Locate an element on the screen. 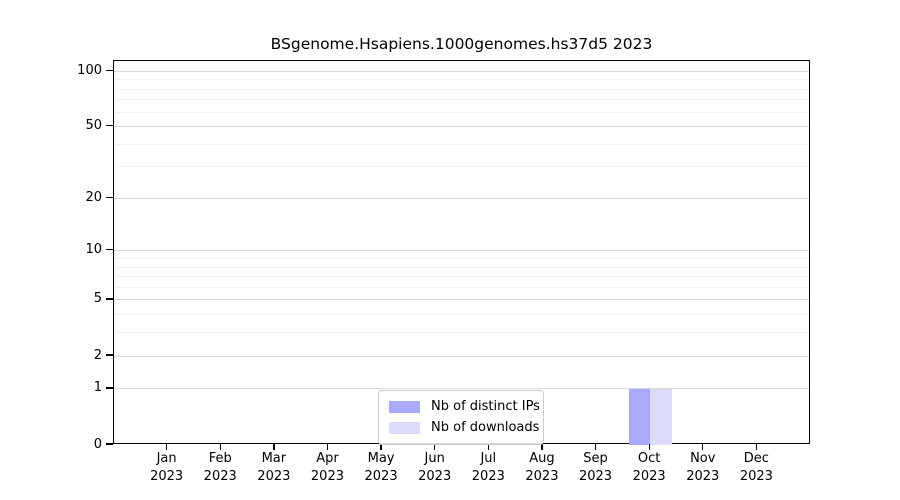  x-tick-label-aug: Aug 2023 is located at coordinates (542, 468).